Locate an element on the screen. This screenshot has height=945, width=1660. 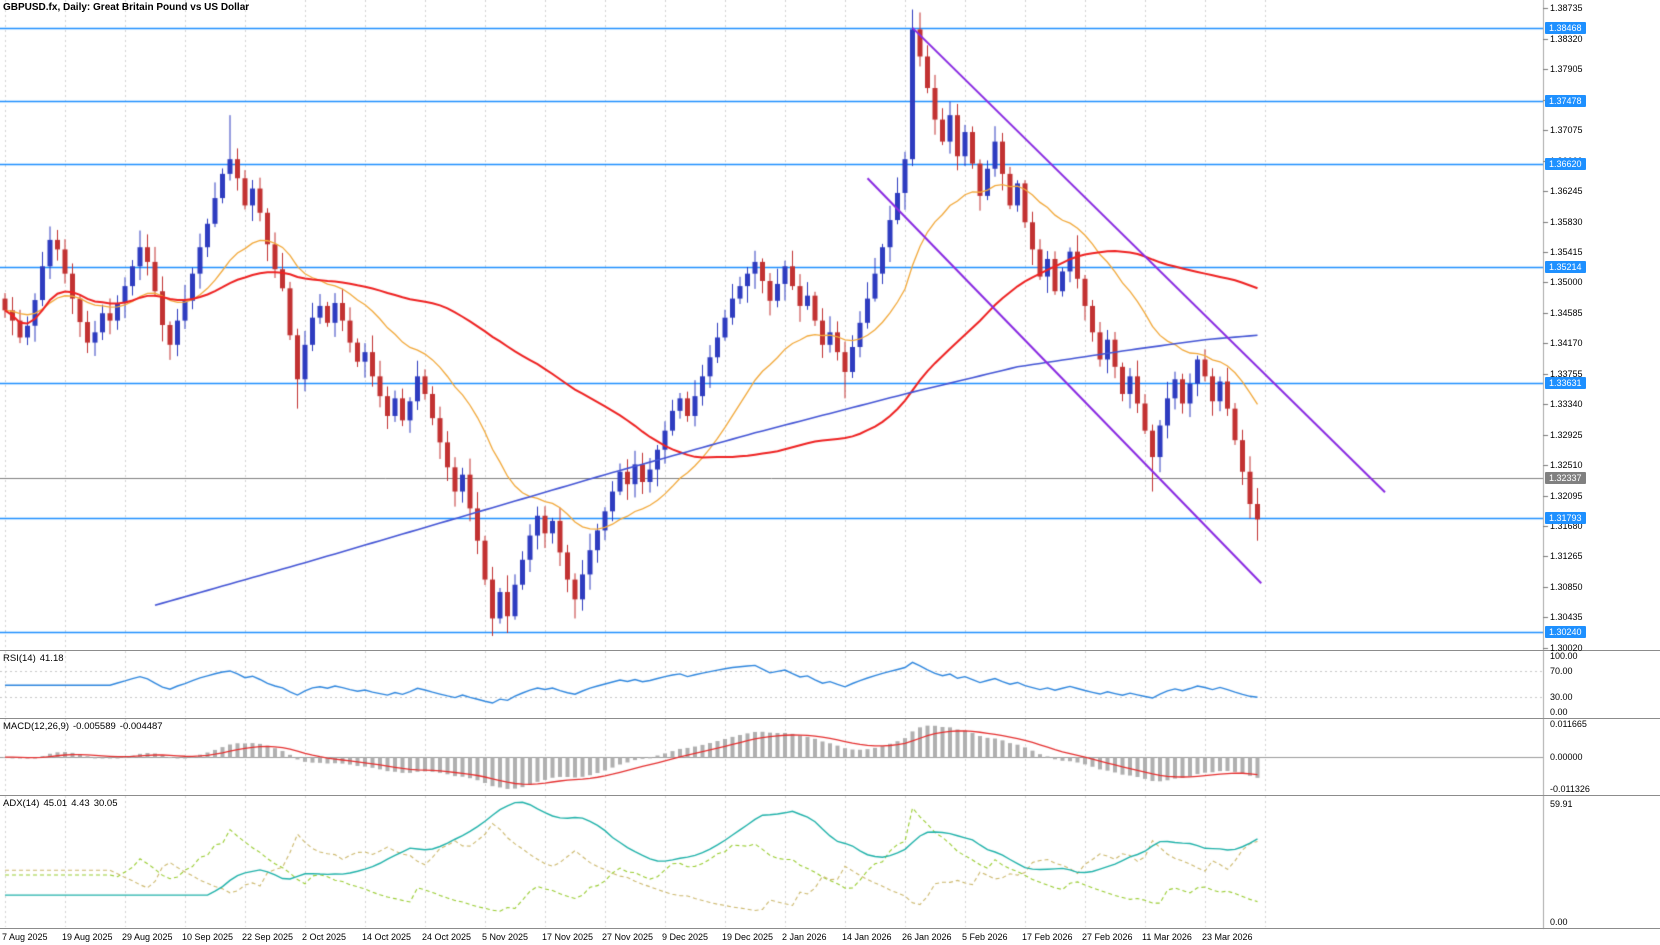
date-label: 5 Nov 2025 is located at coordinates (505, 937).